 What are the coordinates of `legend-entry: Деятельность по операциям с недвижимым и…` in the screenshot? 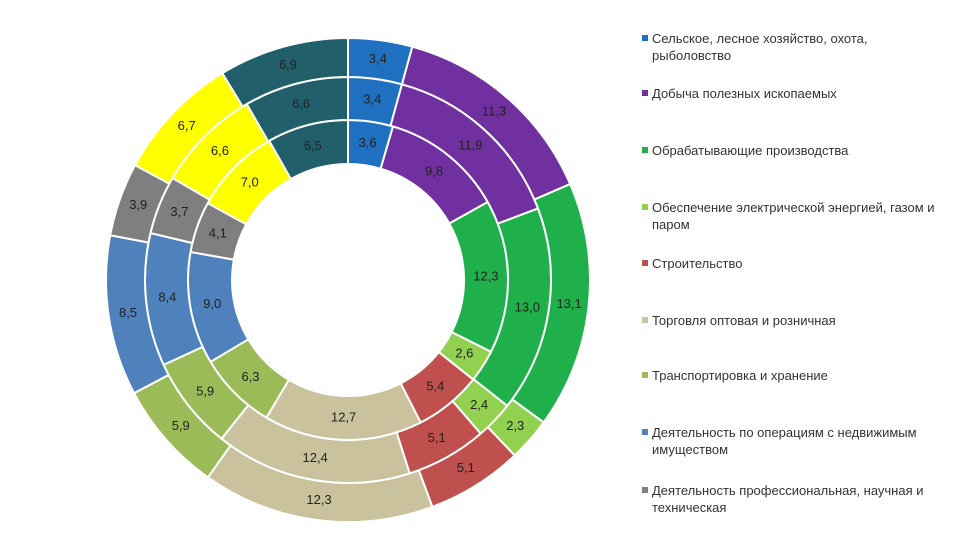 It's located at (792, 441).